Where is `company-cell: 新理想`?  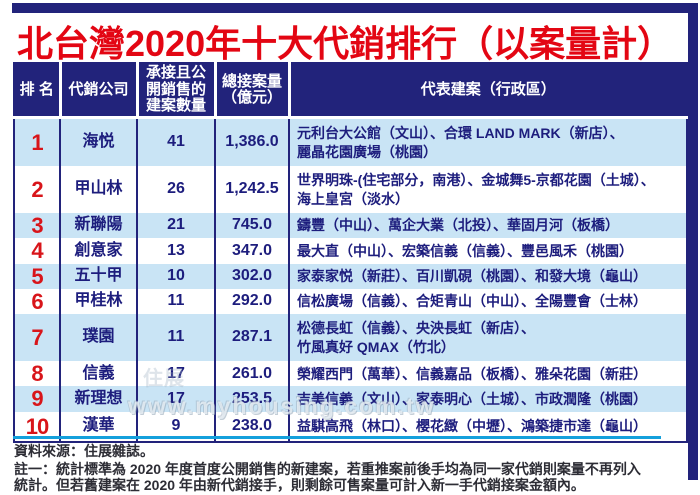
company-cell: 新理想 is located at coordinates (98, 399).